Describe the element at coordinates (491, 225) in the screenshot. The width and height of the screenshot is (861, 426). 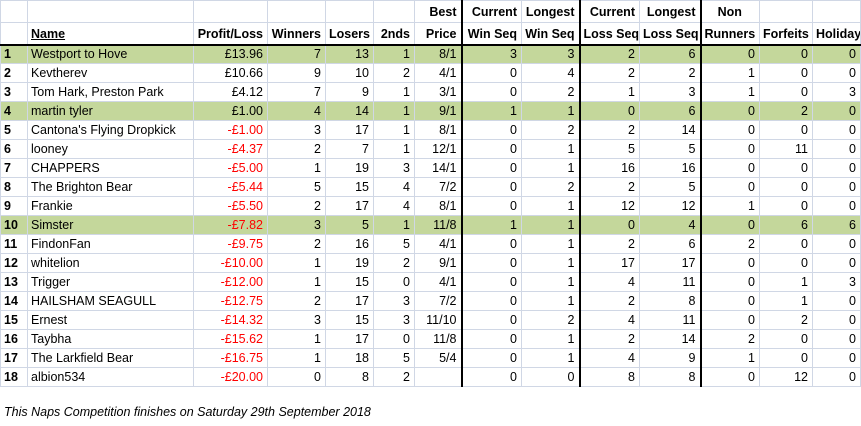
I see `current-win-seq-cell: 1` at that location.